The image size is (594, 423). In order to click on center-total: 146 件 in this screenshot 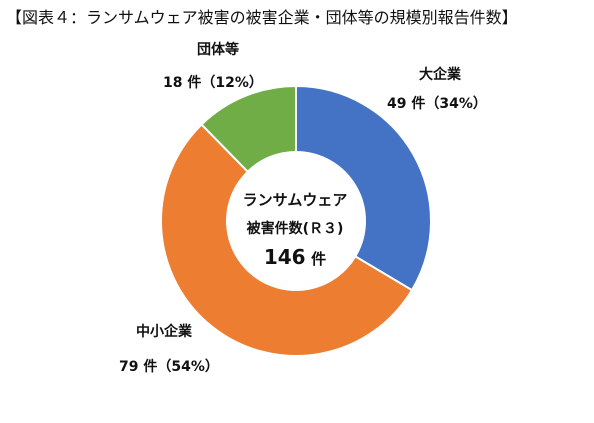, I will do `click(295, 257)`.